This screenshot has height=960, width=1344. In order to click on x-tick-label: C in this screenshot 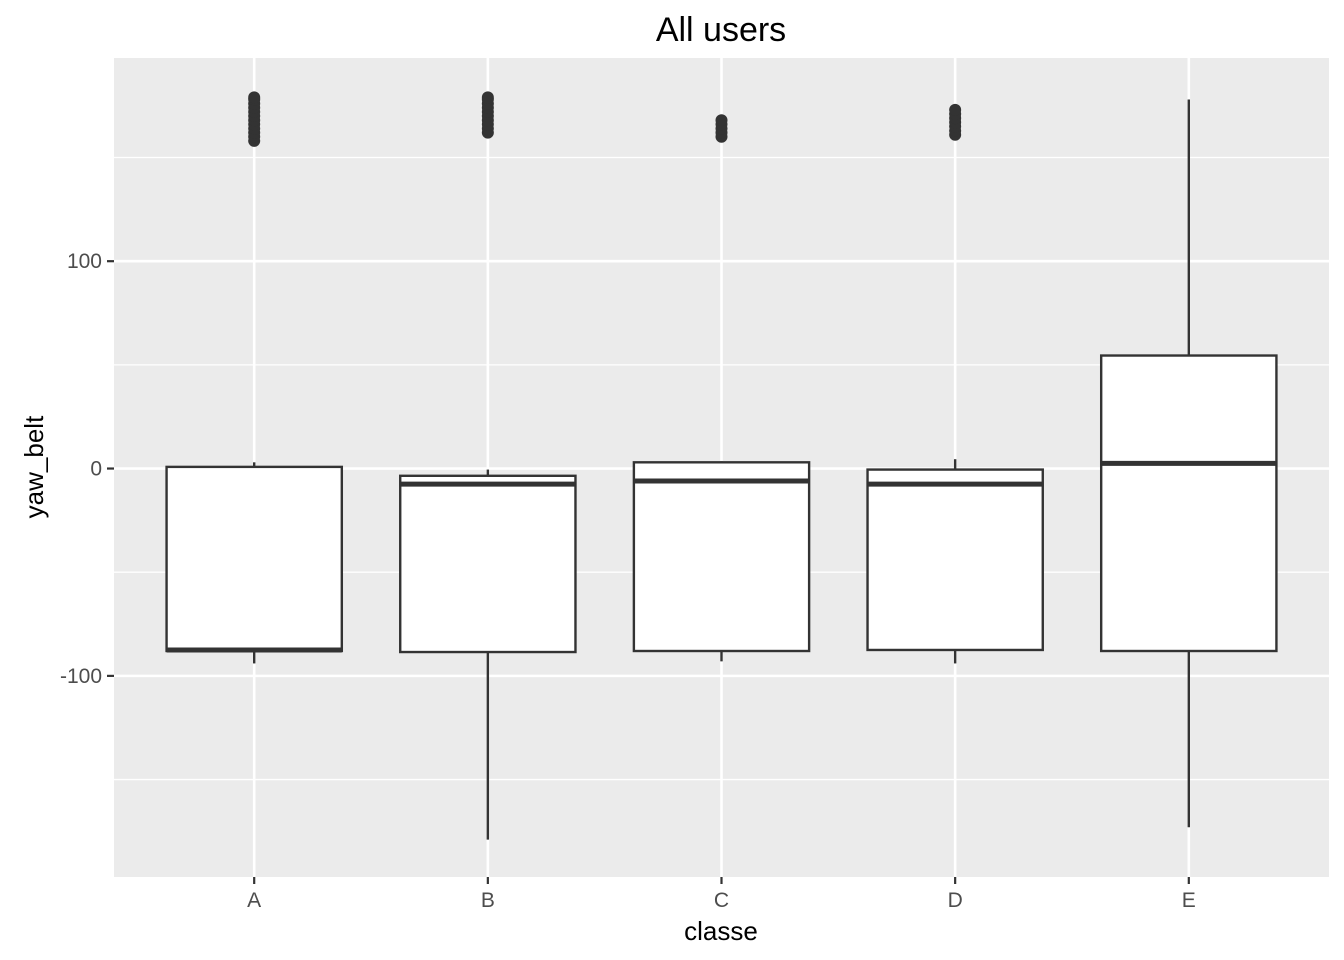, I will do `click(721, 900)`.